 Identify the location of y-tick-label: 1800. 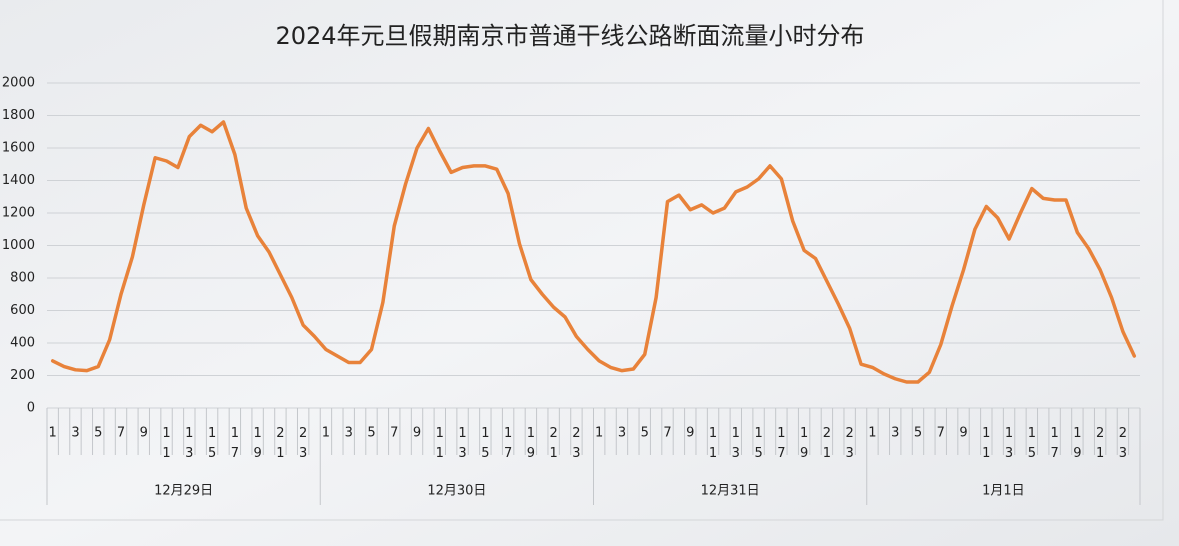
(18, 115).